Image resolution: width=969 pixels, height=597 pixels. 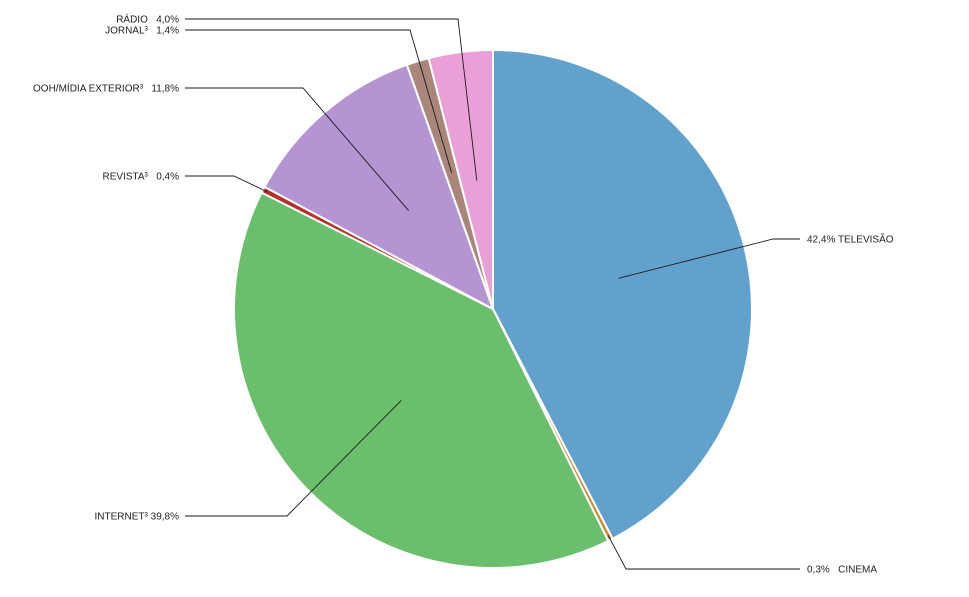 What do you see at coordinates (460, 179) in the screenshot?
I see `pie-slice-radio` at bounding box center [460, 179].